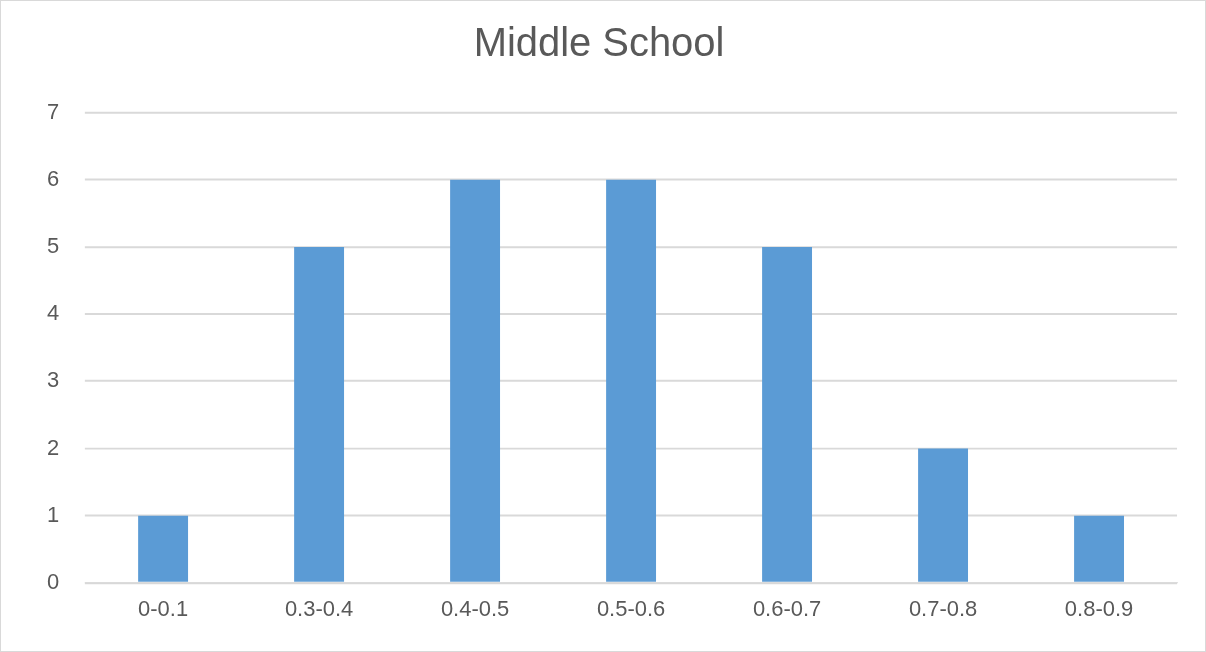 Image resolution: width=1206 pixels, height=652 pixels. I want to click on y-tick-label: 6, so click(53, 178).